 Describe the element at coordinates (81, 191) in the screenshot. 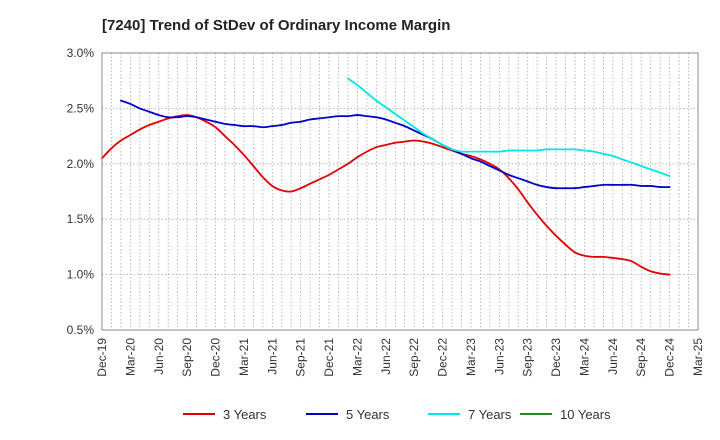

I see `y-axis-ticks: 3.0% 2.5% 2.0% 1.5% 1.0% 0.5%` at that location.